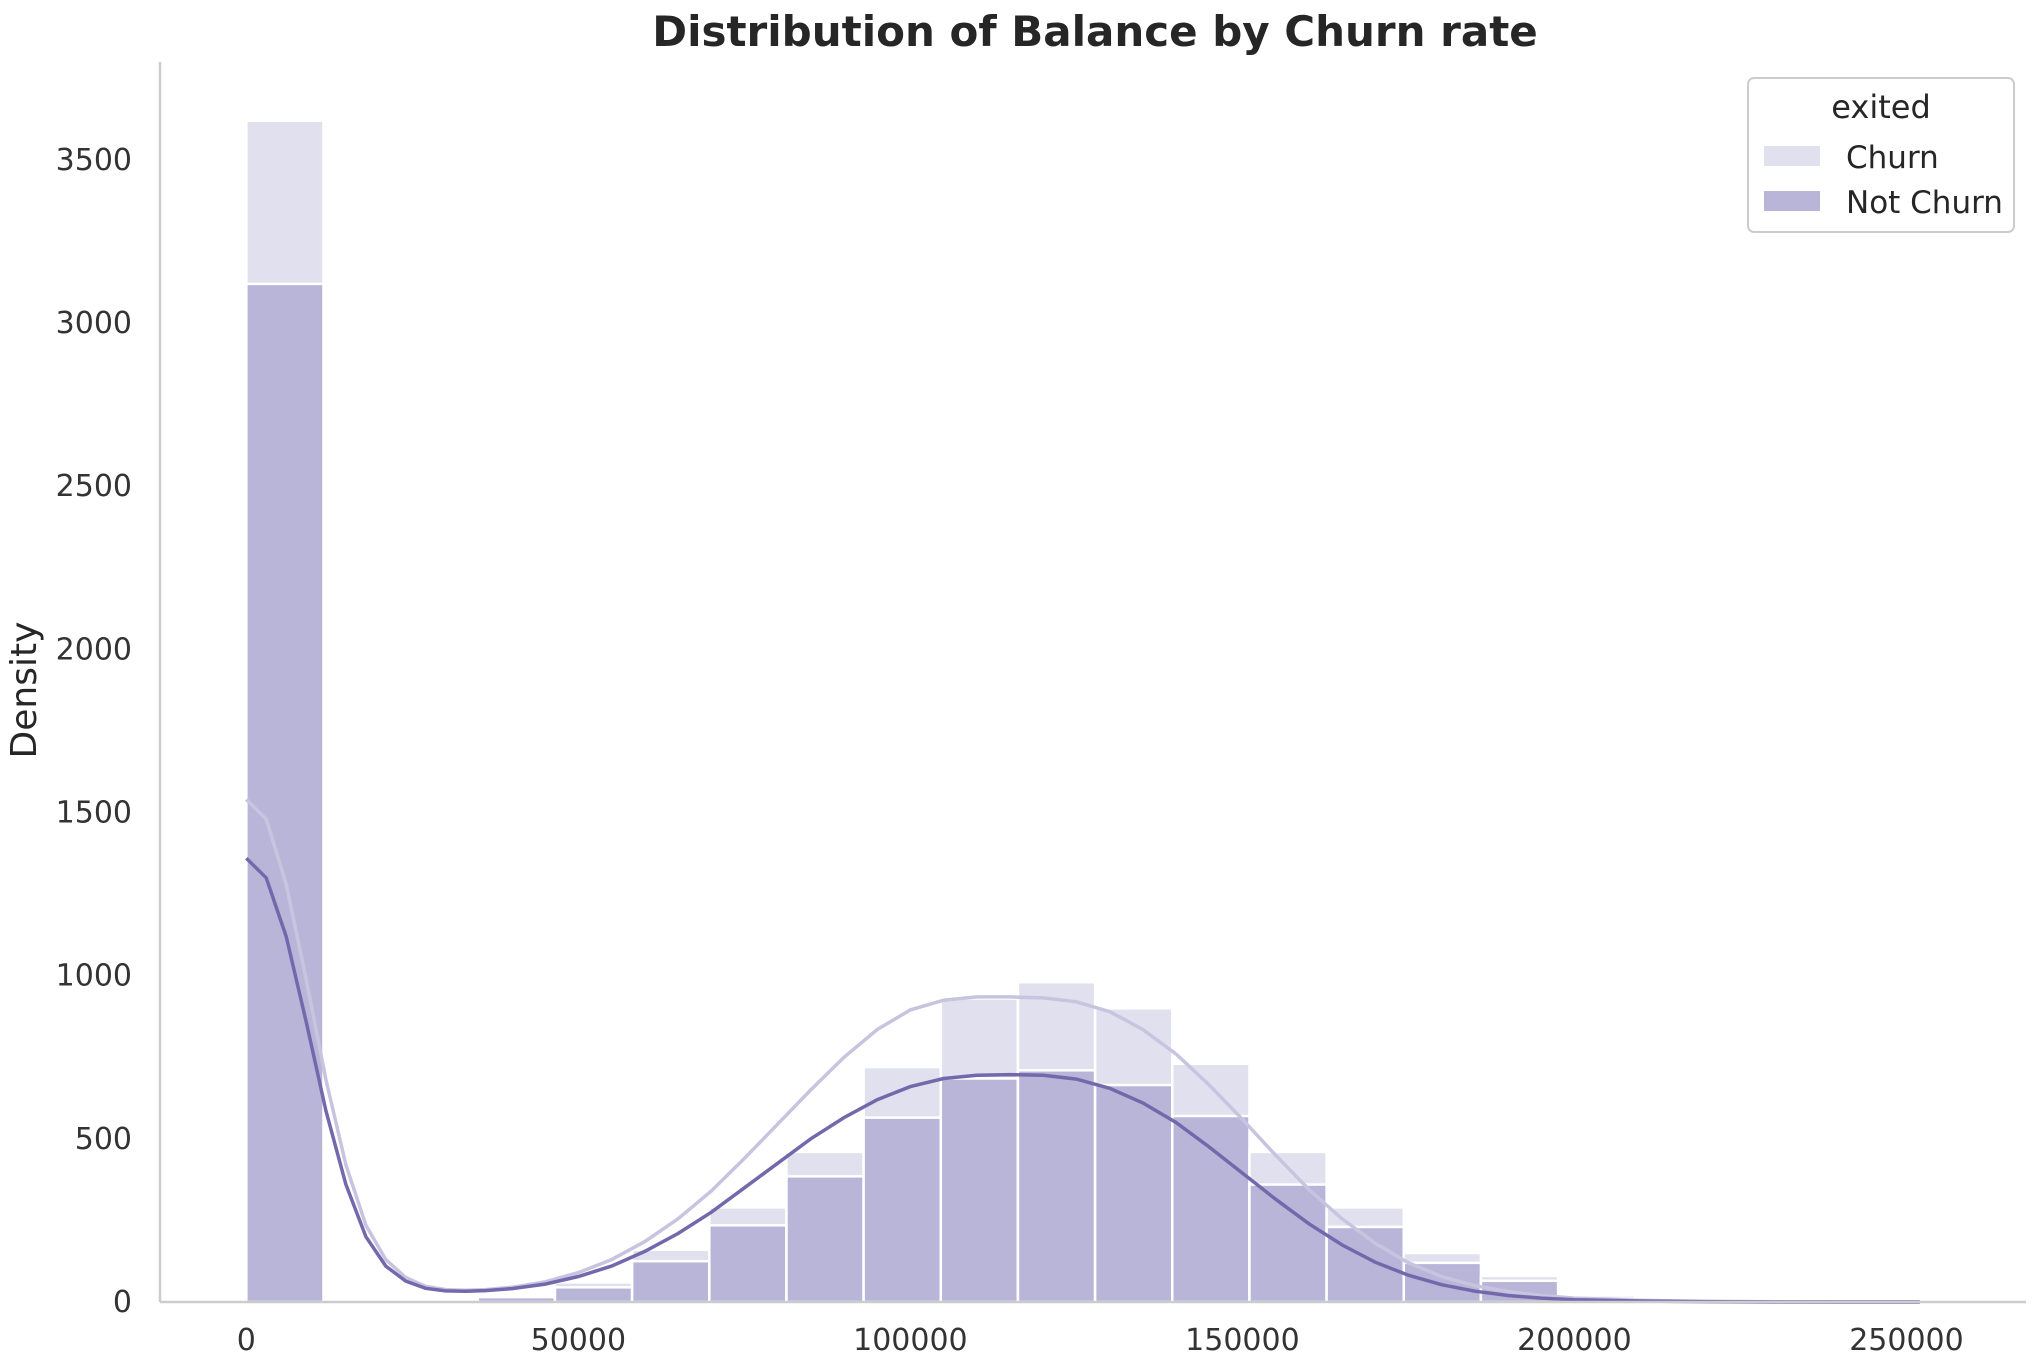 The height and width of the screenshot is (1363, 2034). What do you see at coordinates (246, 1340) in the screenshot?
I see `x-tick-label: 0` at bounding box center [246, 1340].